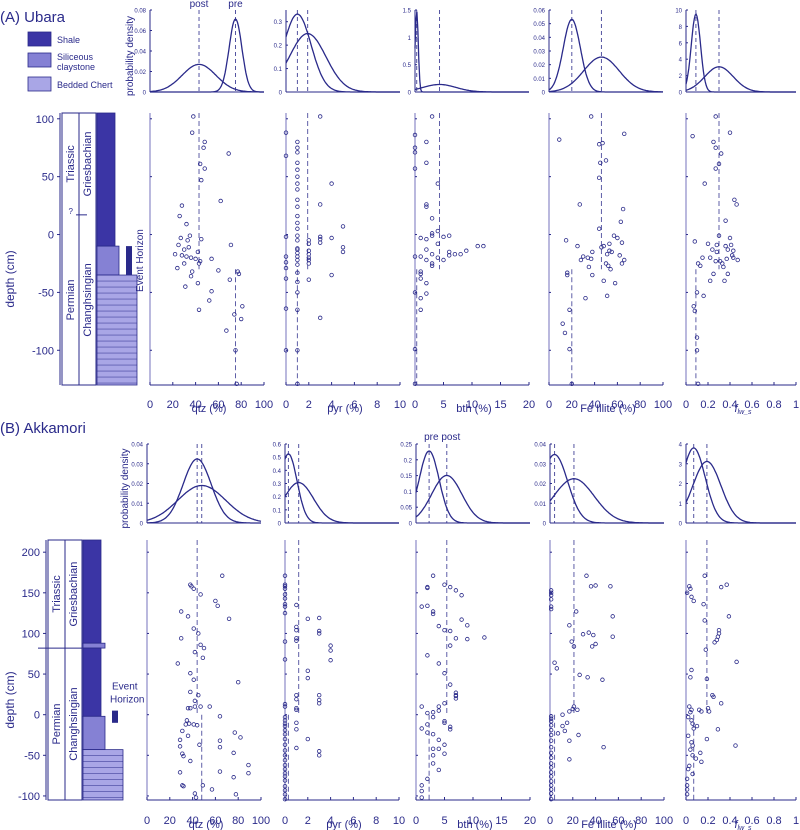 This screenshot has width=800, height=830. Describe the element at coordinates (473, 409) in the screenshot. I see `x-axis-label: bth (%)` at that location.